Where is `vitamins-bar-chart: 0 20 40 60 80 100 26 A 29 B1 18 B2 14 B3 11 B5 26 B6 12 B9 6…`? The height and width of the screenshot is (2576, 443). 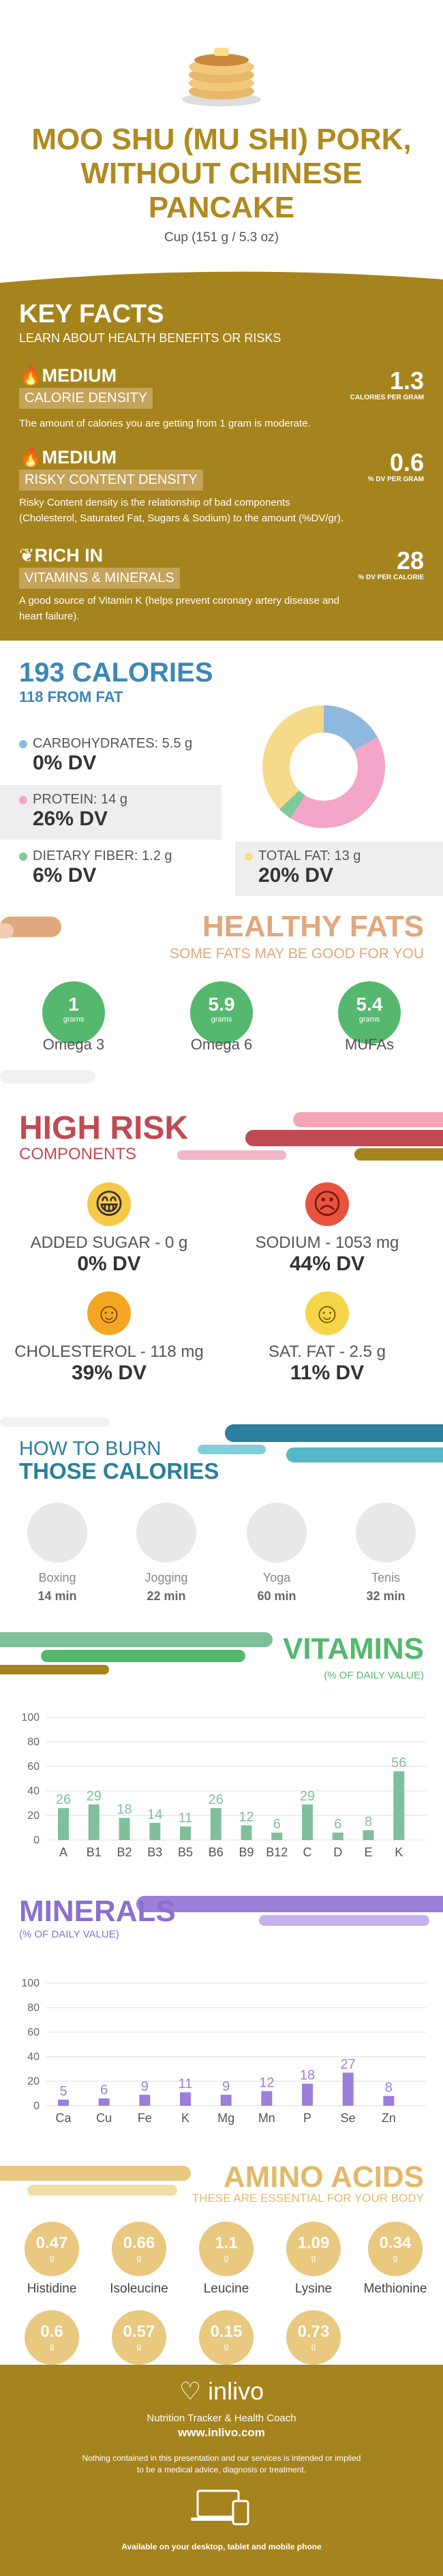 vitamins-bar-chart: 0 20 40 60 80 100 26 A 29 B1 18 B2 14 B3 11 B5 26 B6 12 B9 6… is located at coordinates (223, 1785).